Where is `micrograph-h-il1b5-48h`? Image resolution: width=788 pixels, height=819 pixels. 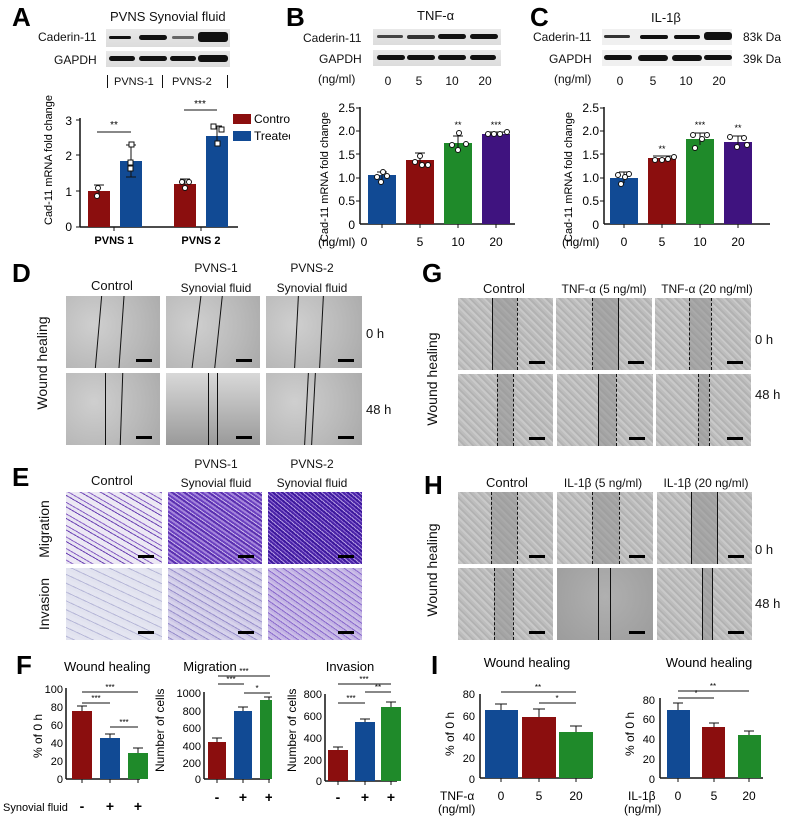 micrograph-h-il1b5-48h is located at coordinates (605, 604).